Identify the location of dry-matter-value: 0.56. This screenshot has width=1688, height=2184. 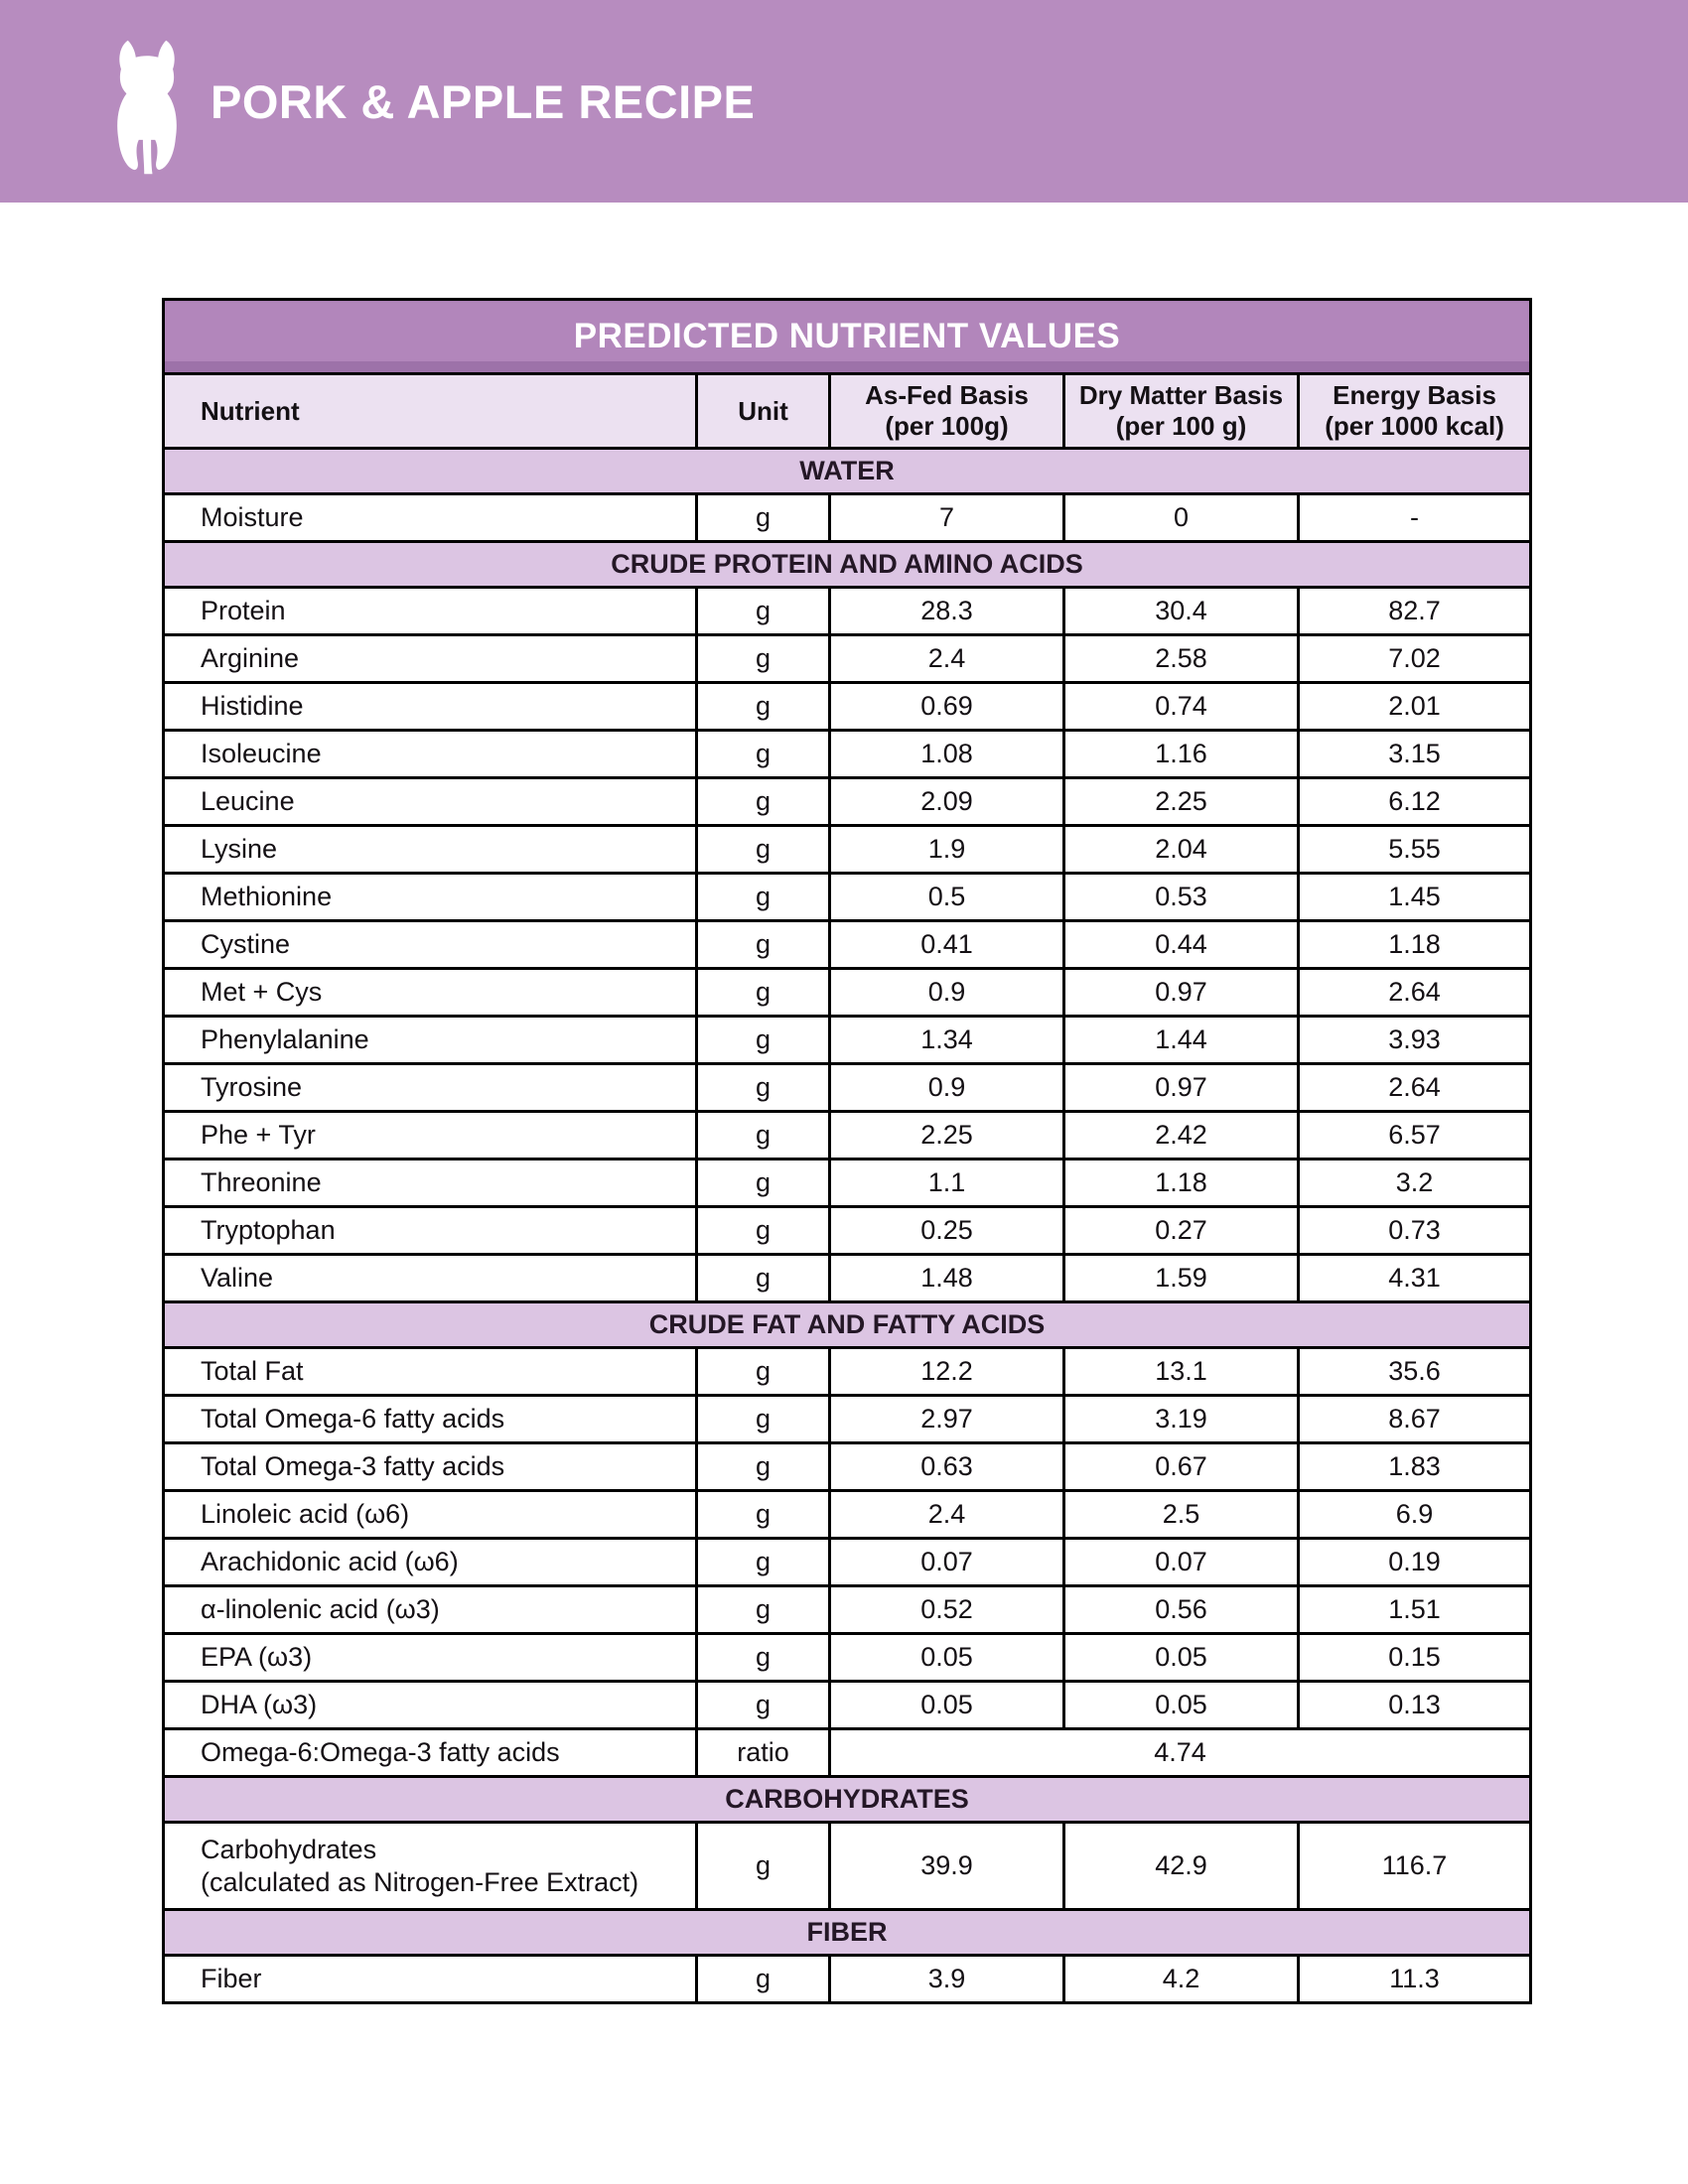
(1181, 1609).